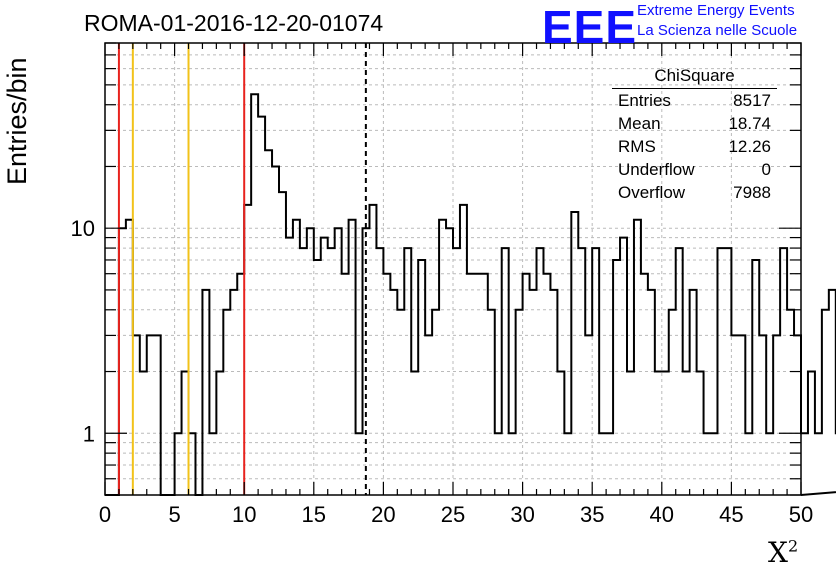  I want to click on stat-row-overflow: Overflow 7988, so click(694, 192).